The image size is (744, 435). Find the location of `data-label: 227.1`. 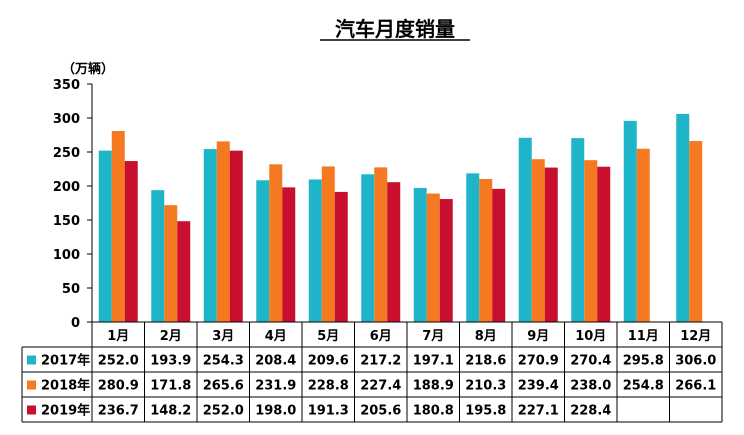

data-label: 227.1 is located at coordinates (538, 411).